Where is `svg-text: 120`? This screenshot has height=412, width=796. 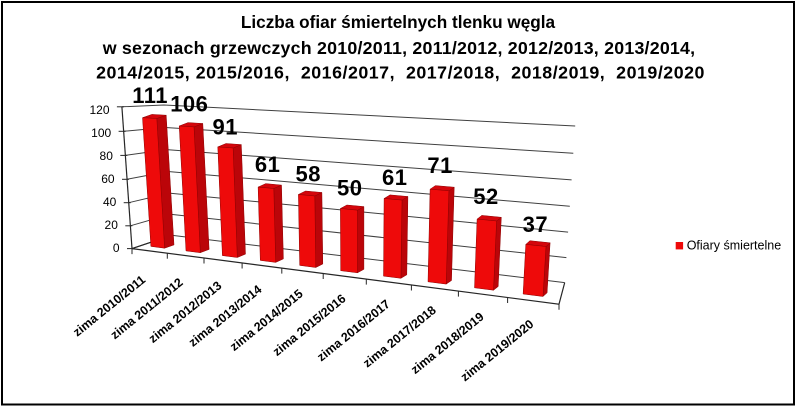 svg-text: 120 is located at coordinates (99, 110).